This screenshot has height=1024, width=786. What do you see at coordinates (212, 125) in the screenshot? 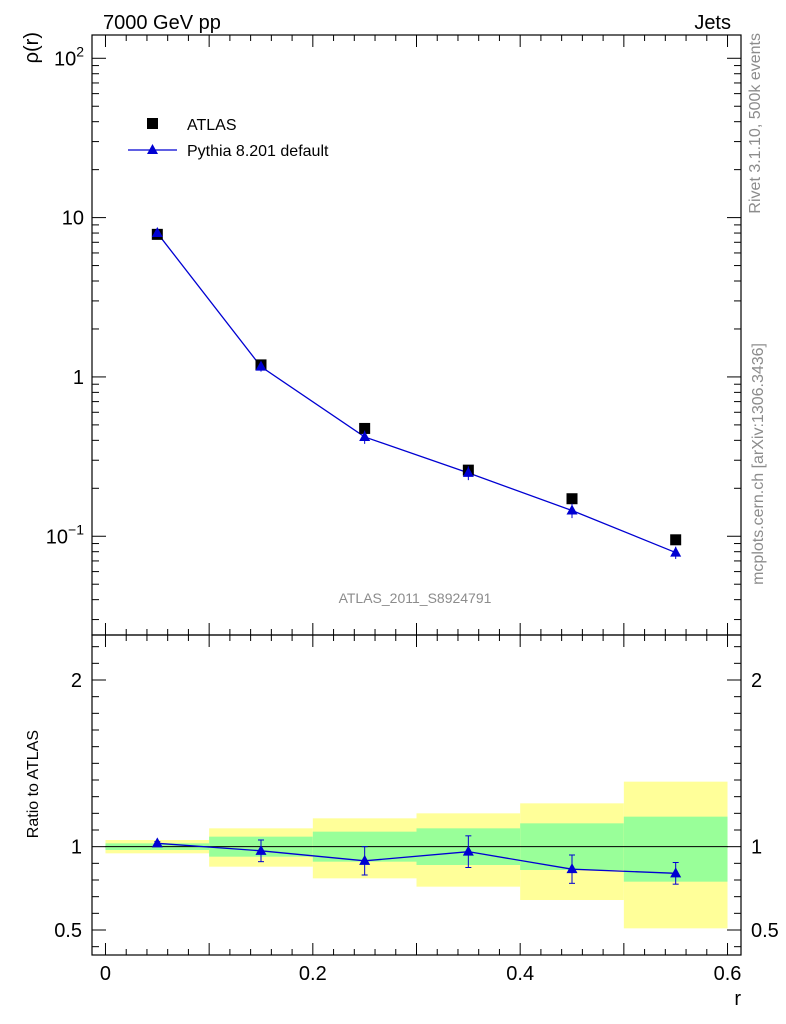
I see `legend-atlas-label: ATLAS` at bounding box center [212, 125].